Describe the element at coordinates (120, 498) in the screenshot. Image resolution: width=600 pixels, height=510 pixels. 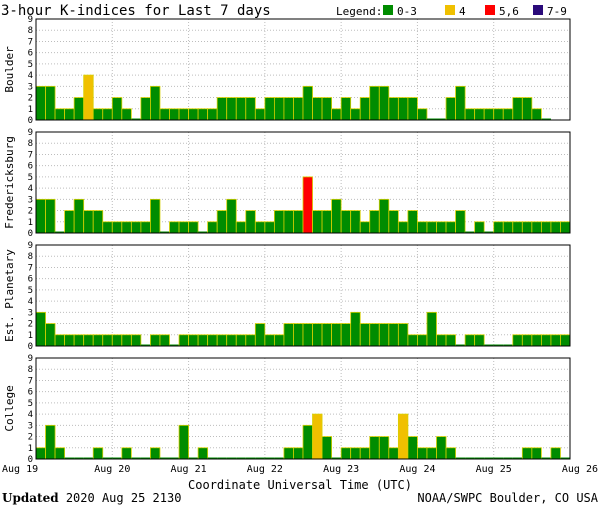
I see `updated-value: 2020 Aug 25 2130` at that location.